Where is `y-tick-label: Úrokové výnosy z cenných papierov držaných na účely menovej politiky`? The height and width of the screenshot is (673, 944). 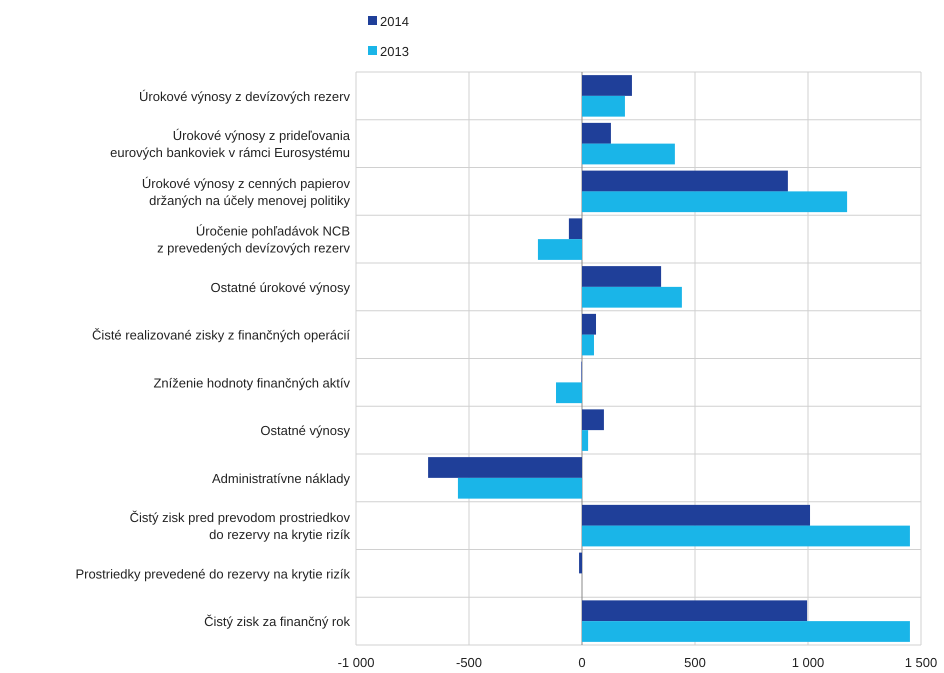 y-tick-label: Úrokové výnosy z cenných papierov držaných na účely menovej politiky is located at coordinates (246, 192).